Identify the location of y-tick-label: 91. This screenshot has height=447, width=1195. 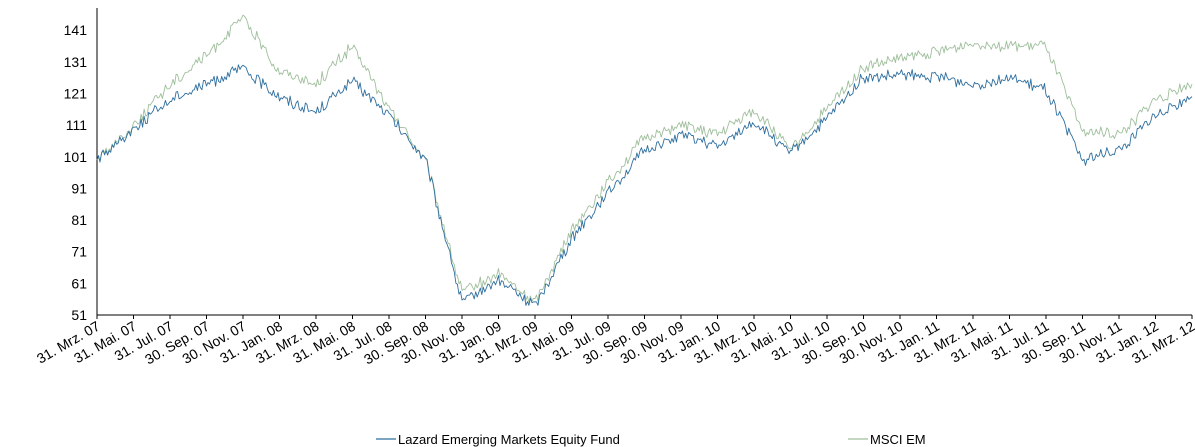
(79, 188).